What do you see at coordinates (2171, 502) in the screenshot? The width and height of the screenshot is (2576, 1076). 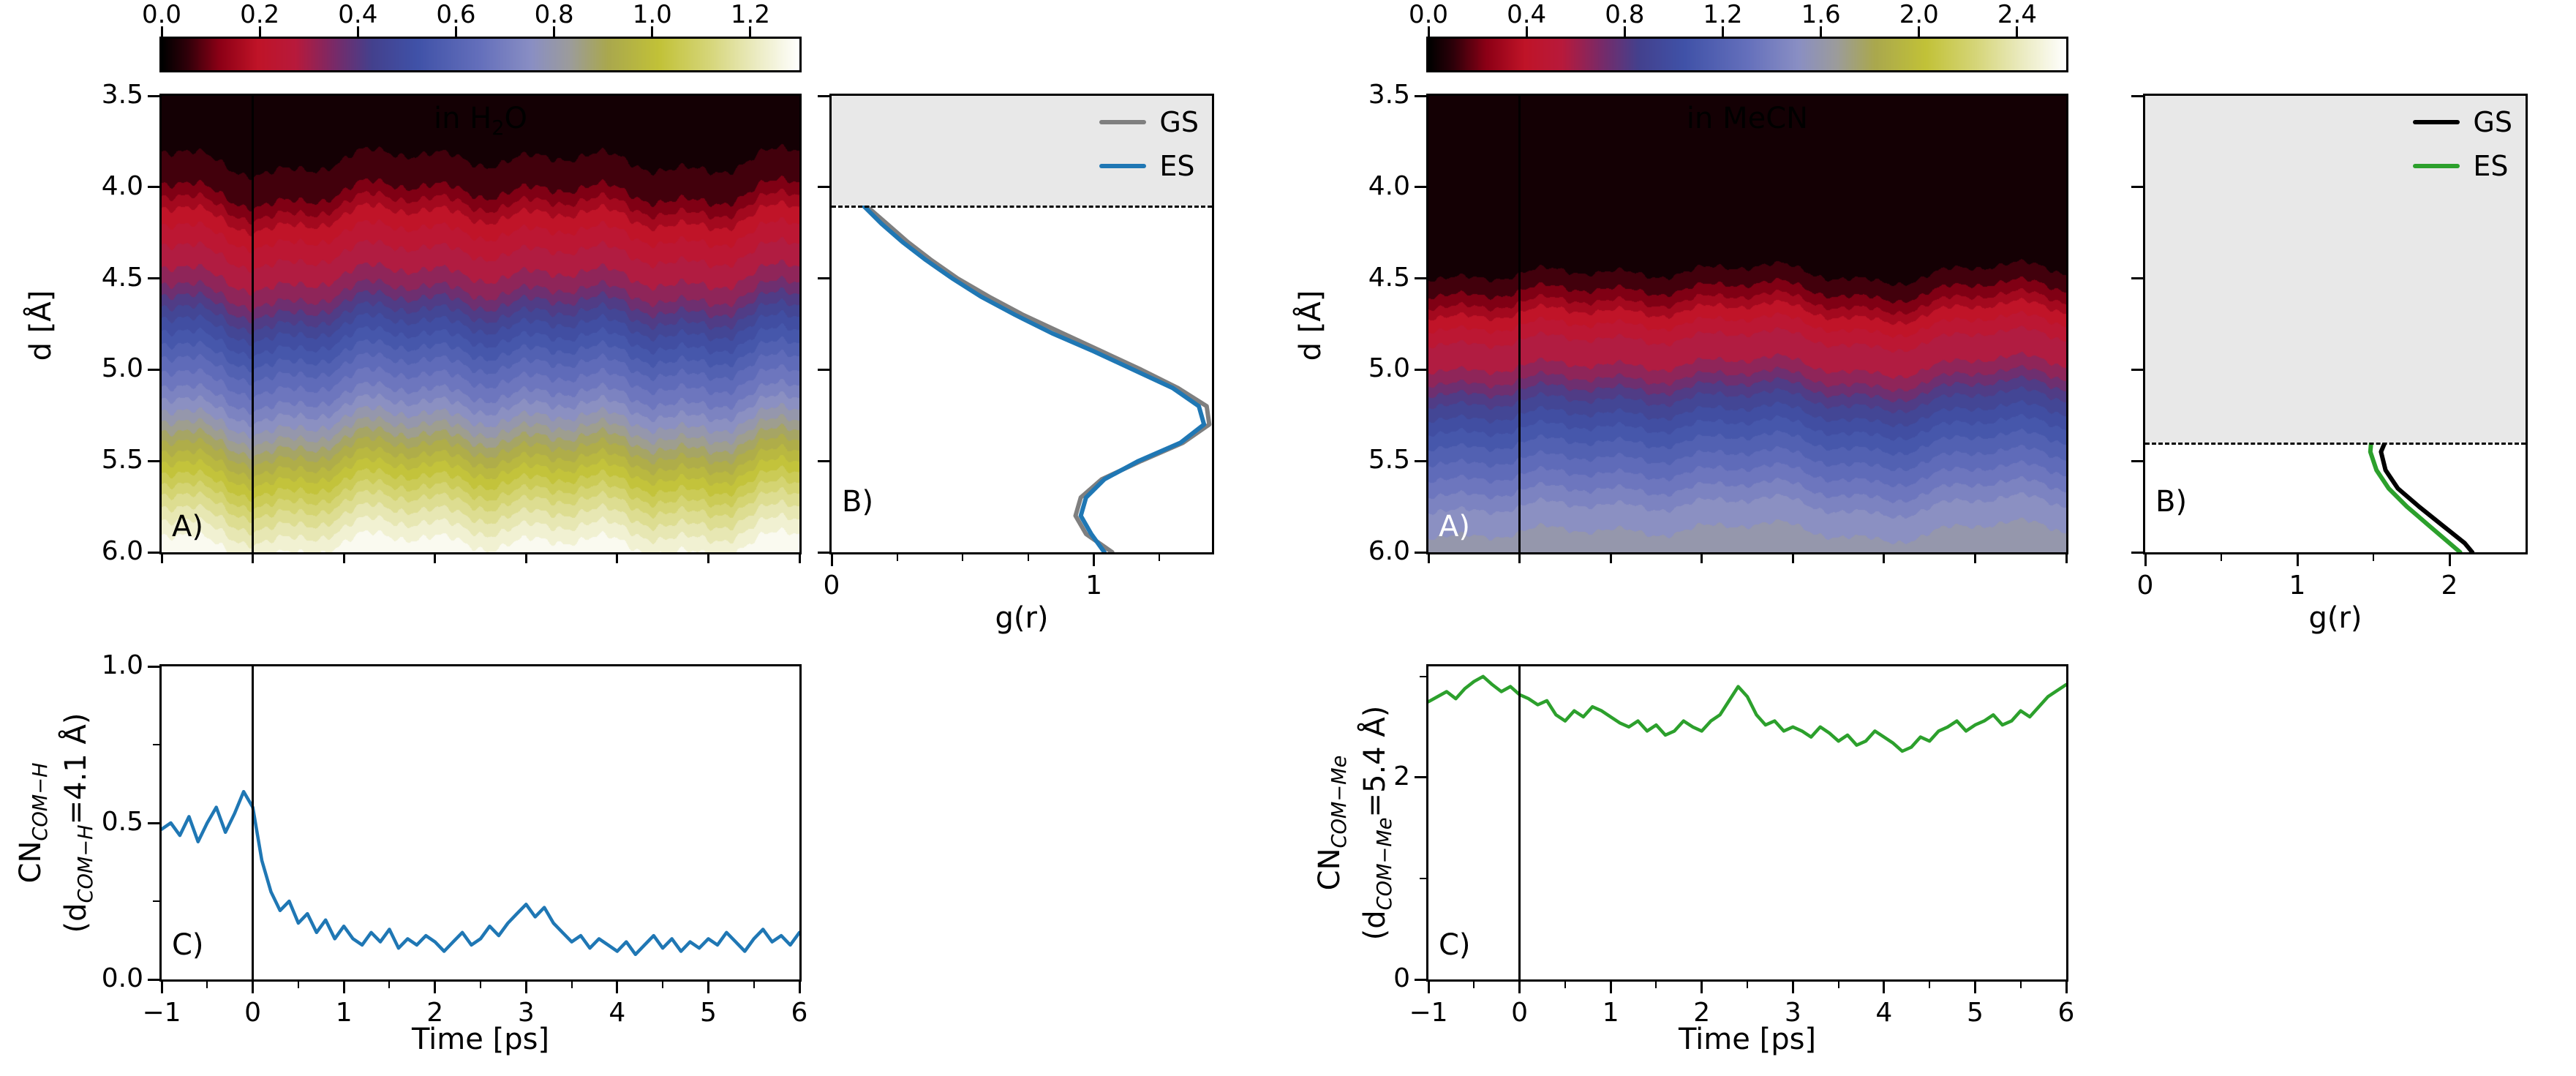 I see `panel-label-b-mecn: B)` at bounding box center [2171, 502].